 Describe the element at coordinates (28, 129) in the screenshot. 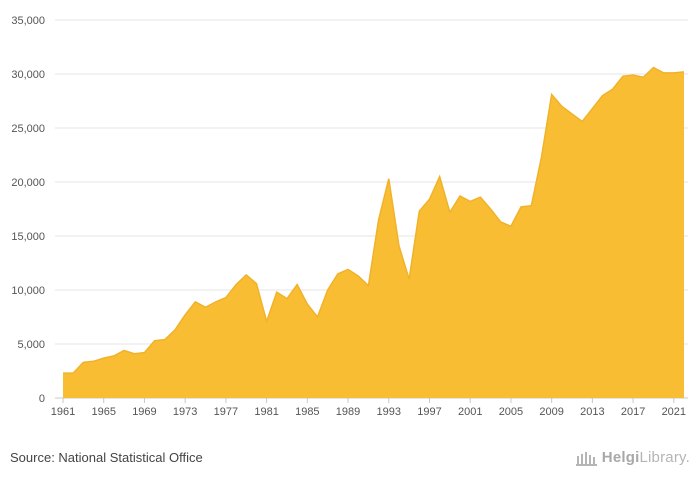

I see `y-tick-label: 25,000` at that location.